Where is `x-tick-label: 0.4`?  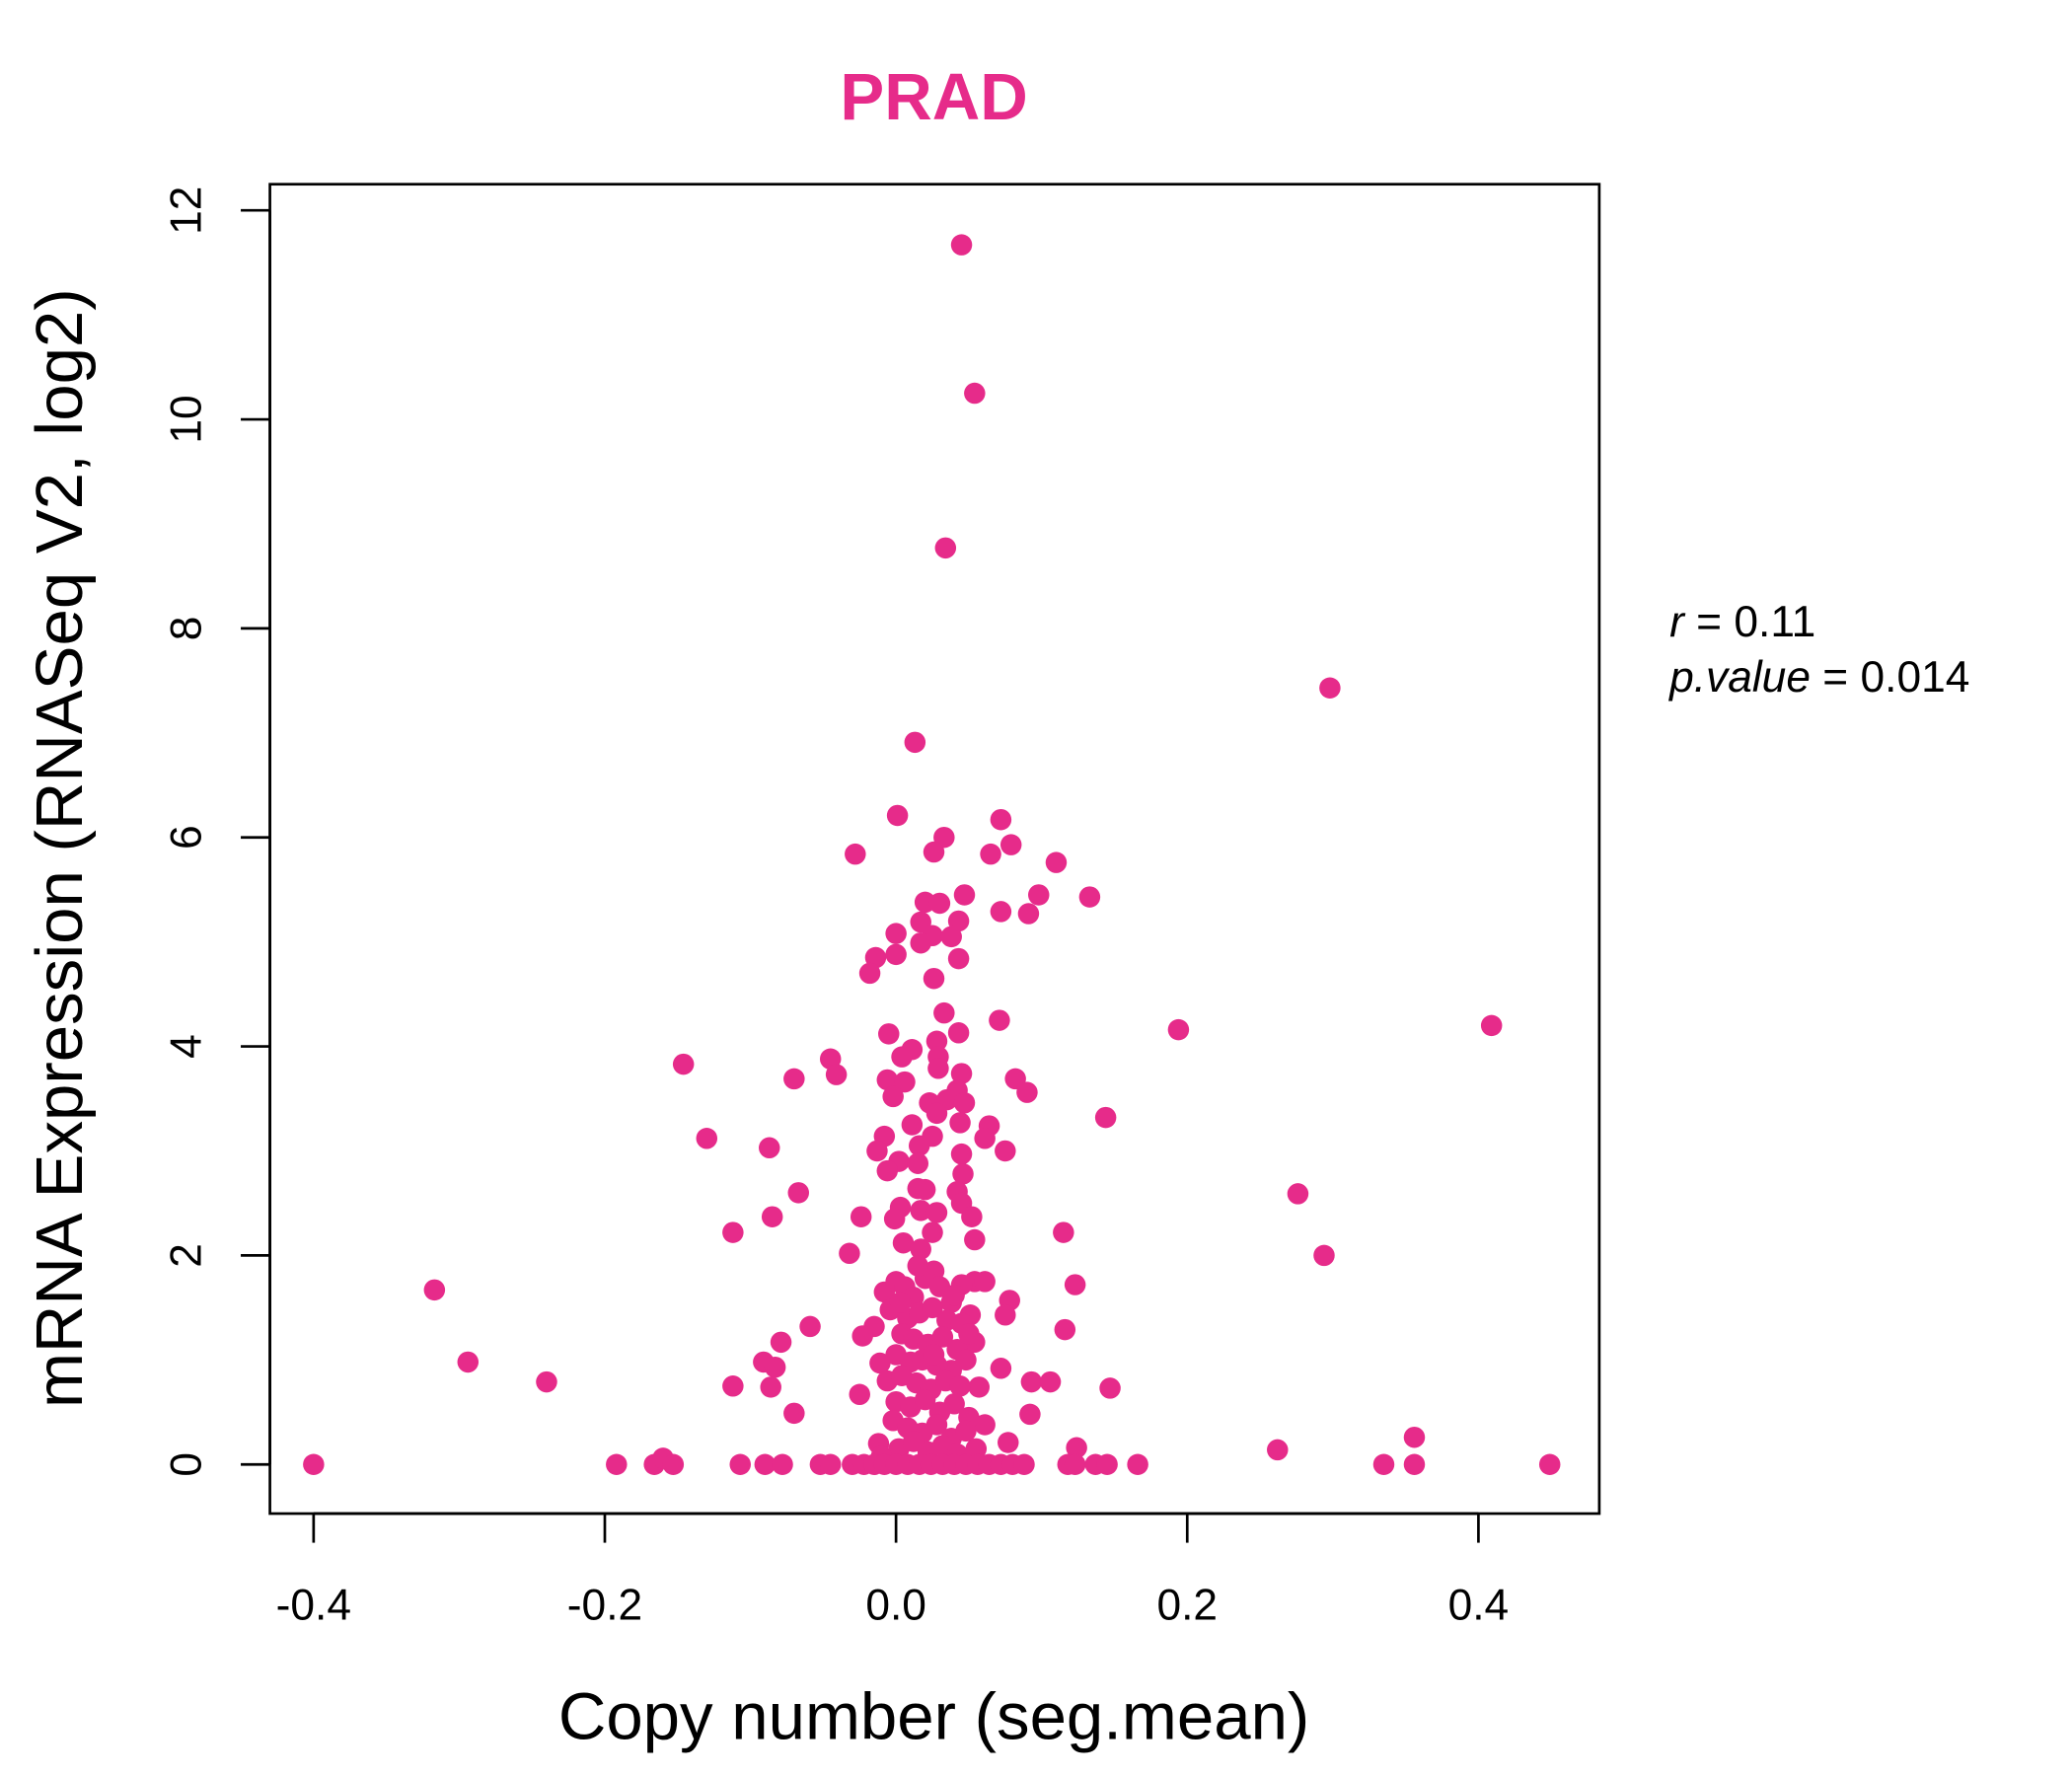
x-tick-label: 0.4 is located at coordinates (1479, 1605).